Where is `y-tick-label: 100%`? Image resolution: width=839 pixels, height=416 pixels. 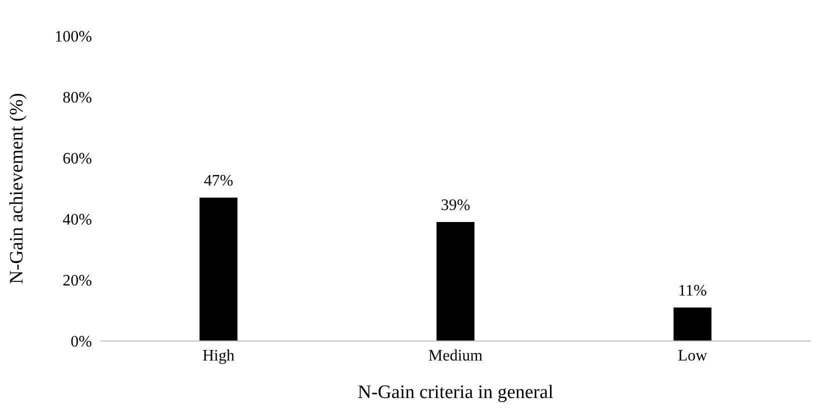
y-tick-label: 100% is located at coordinates (73, 37).